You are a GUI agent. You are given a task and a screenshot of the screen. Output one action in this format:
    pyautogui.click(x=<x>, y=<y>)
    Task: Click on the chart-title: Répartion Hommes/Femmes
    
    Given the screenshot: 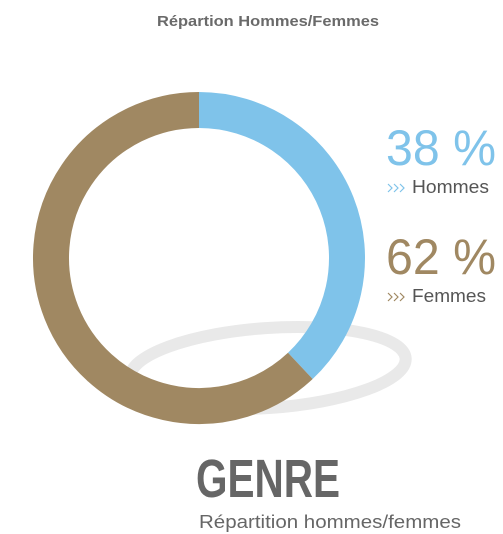 What is the action you would take?
    pyautogui.click(x=268, y=21)
    